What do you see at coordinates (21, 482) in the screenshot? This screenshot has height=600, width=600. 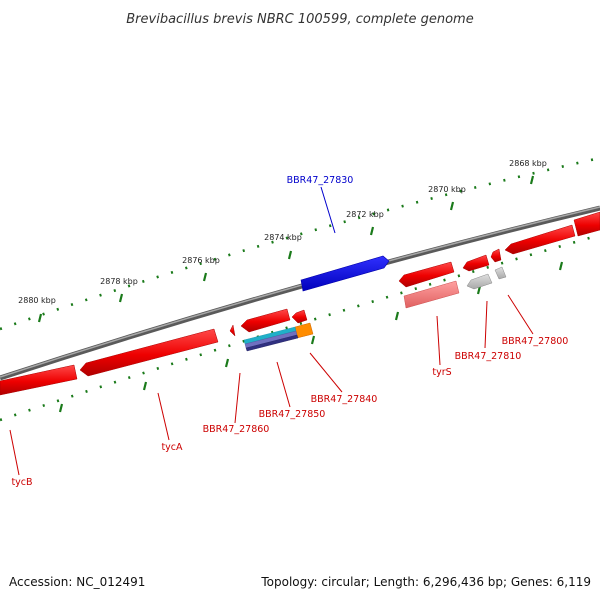 I see `gene-label: tycB` at bounding box center [21, 482].